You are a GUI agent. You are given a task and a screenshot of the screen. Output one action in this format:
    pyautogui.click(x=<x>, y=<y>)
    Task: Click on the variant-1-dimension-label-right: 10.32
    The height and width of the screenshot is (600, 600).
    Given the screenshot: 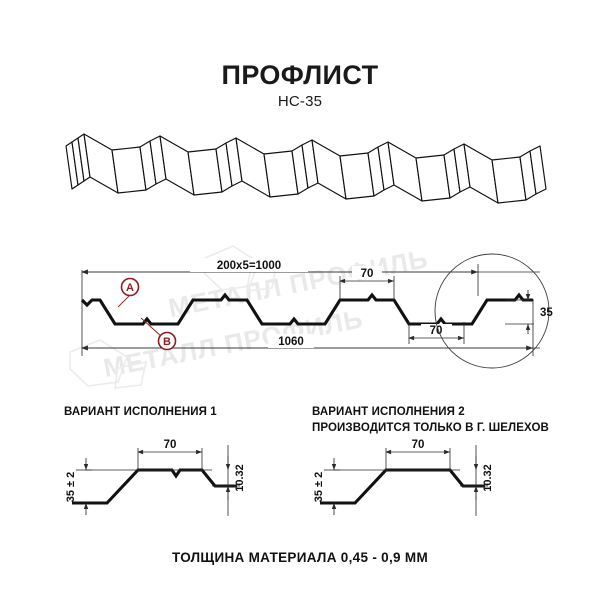 What is the action you would take?
    pyautogui.click(x=240, y=478)
    